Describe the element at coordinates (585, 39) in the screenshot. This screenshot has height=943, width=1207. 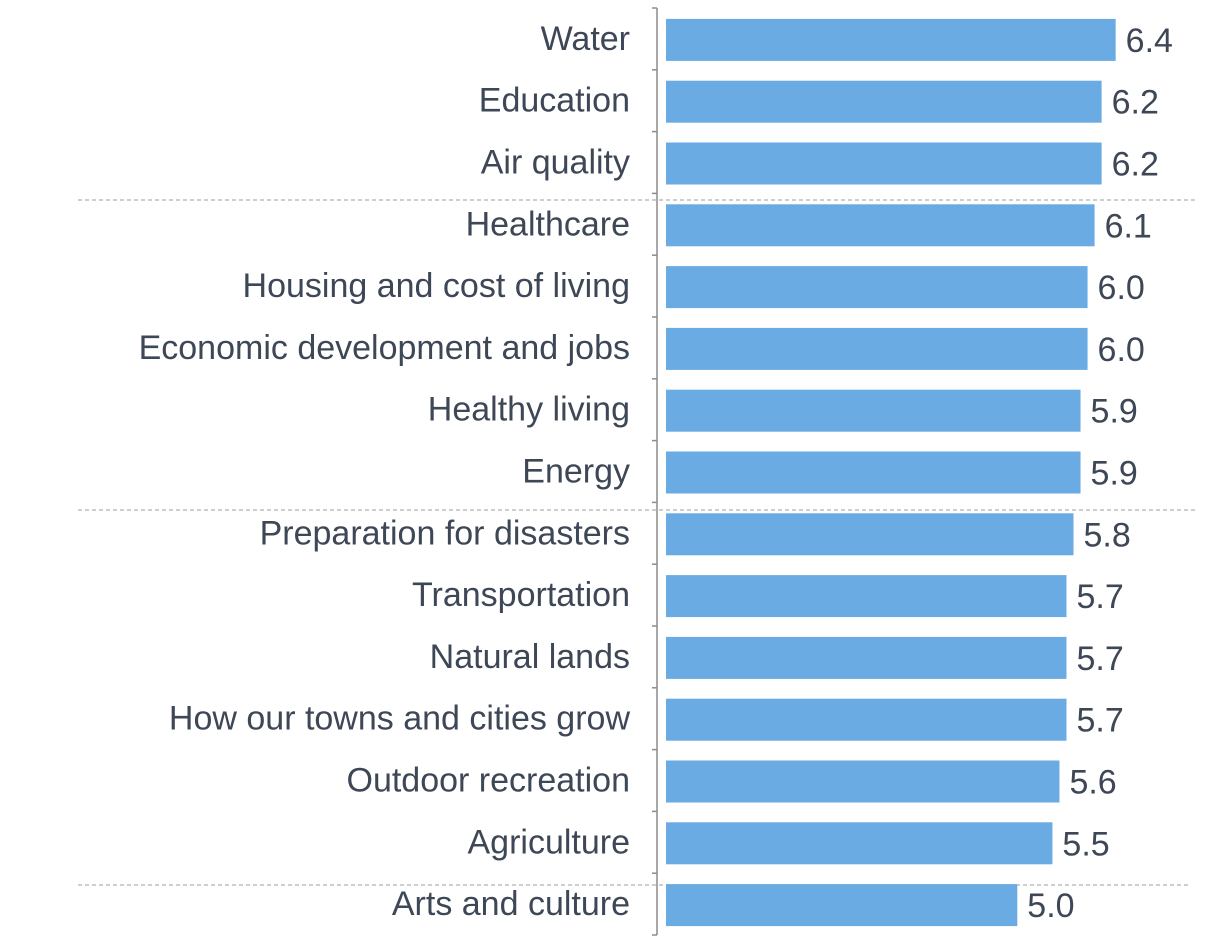
I see `category-label: Water` at that location.